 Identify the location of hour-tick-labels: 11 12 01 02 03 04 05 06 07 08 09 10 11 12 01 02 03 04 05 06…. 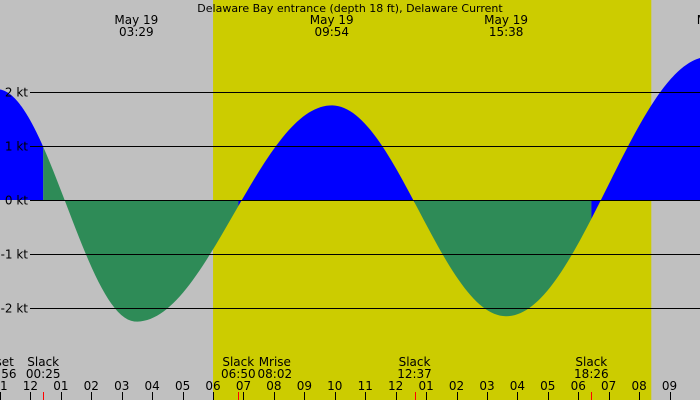
(338, 386).